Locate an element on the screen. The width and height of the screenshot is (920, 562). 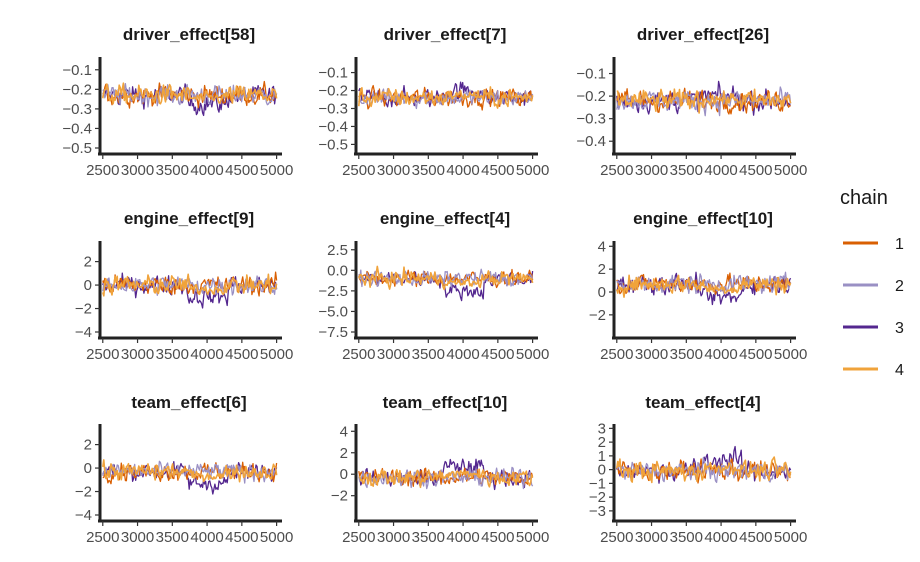
legend-label: 4 is located at coordinates (899, 370).